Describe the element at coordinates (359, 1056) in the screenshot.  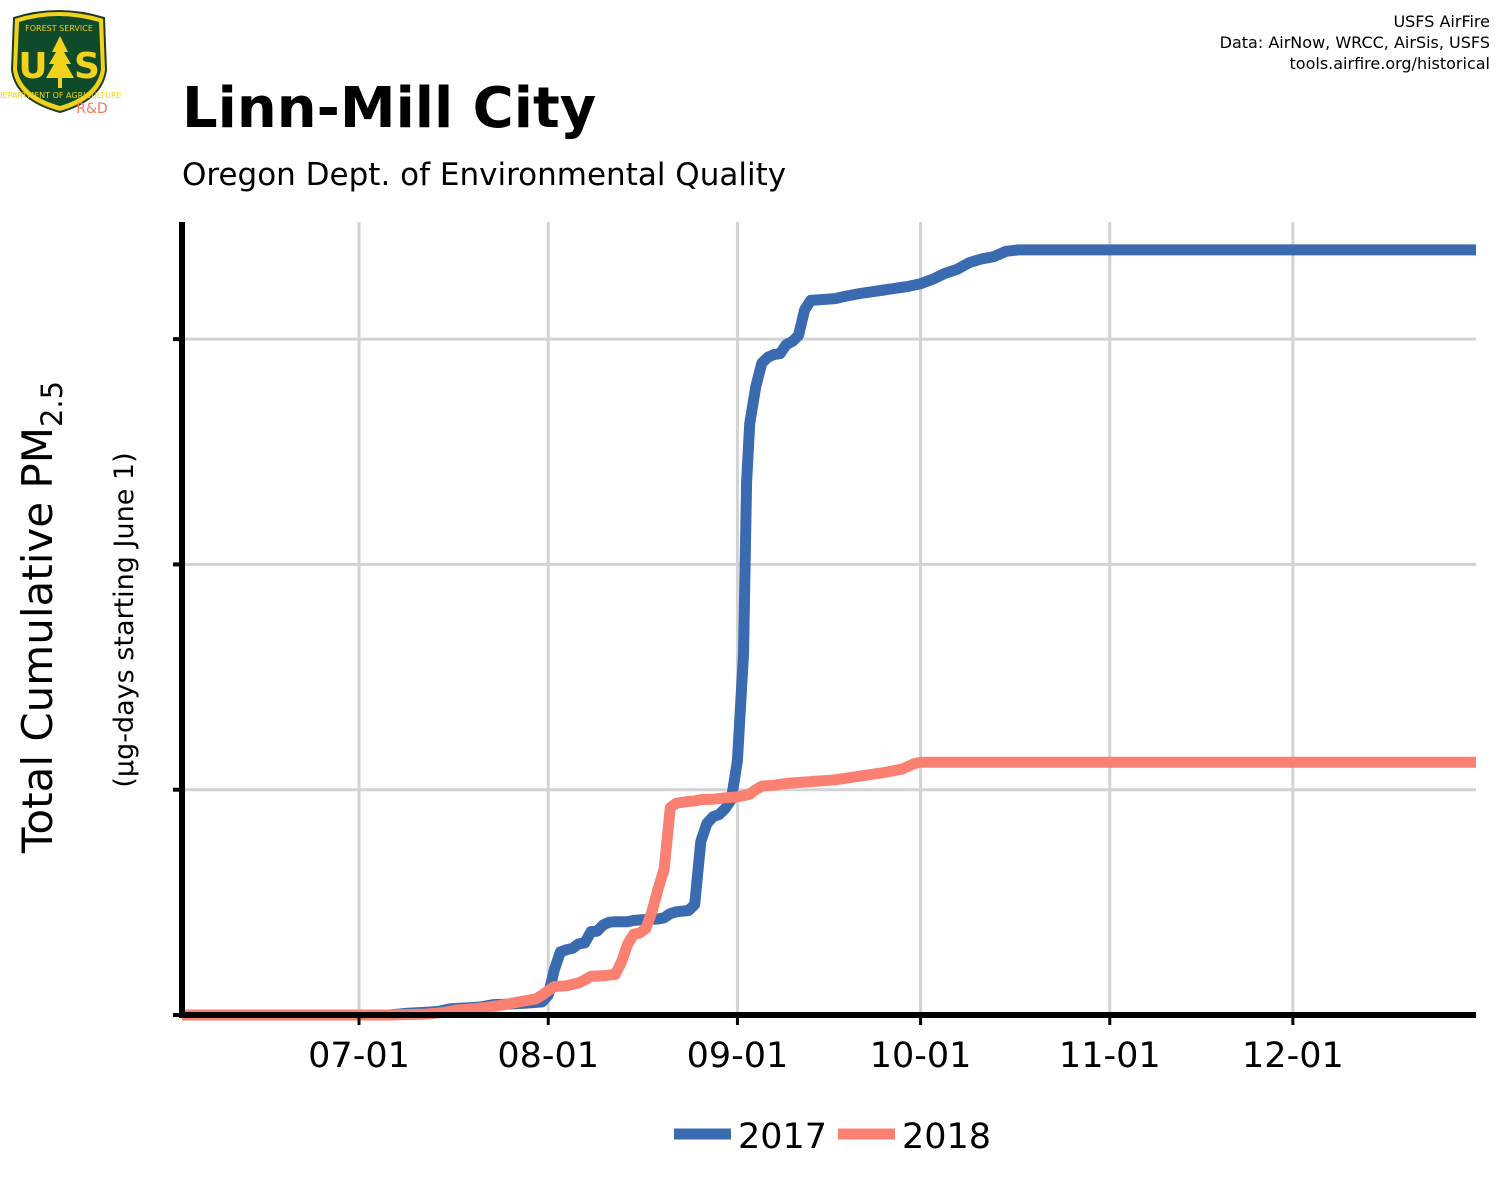
I see `x-tick-label-07-01: 07-01` at that location.